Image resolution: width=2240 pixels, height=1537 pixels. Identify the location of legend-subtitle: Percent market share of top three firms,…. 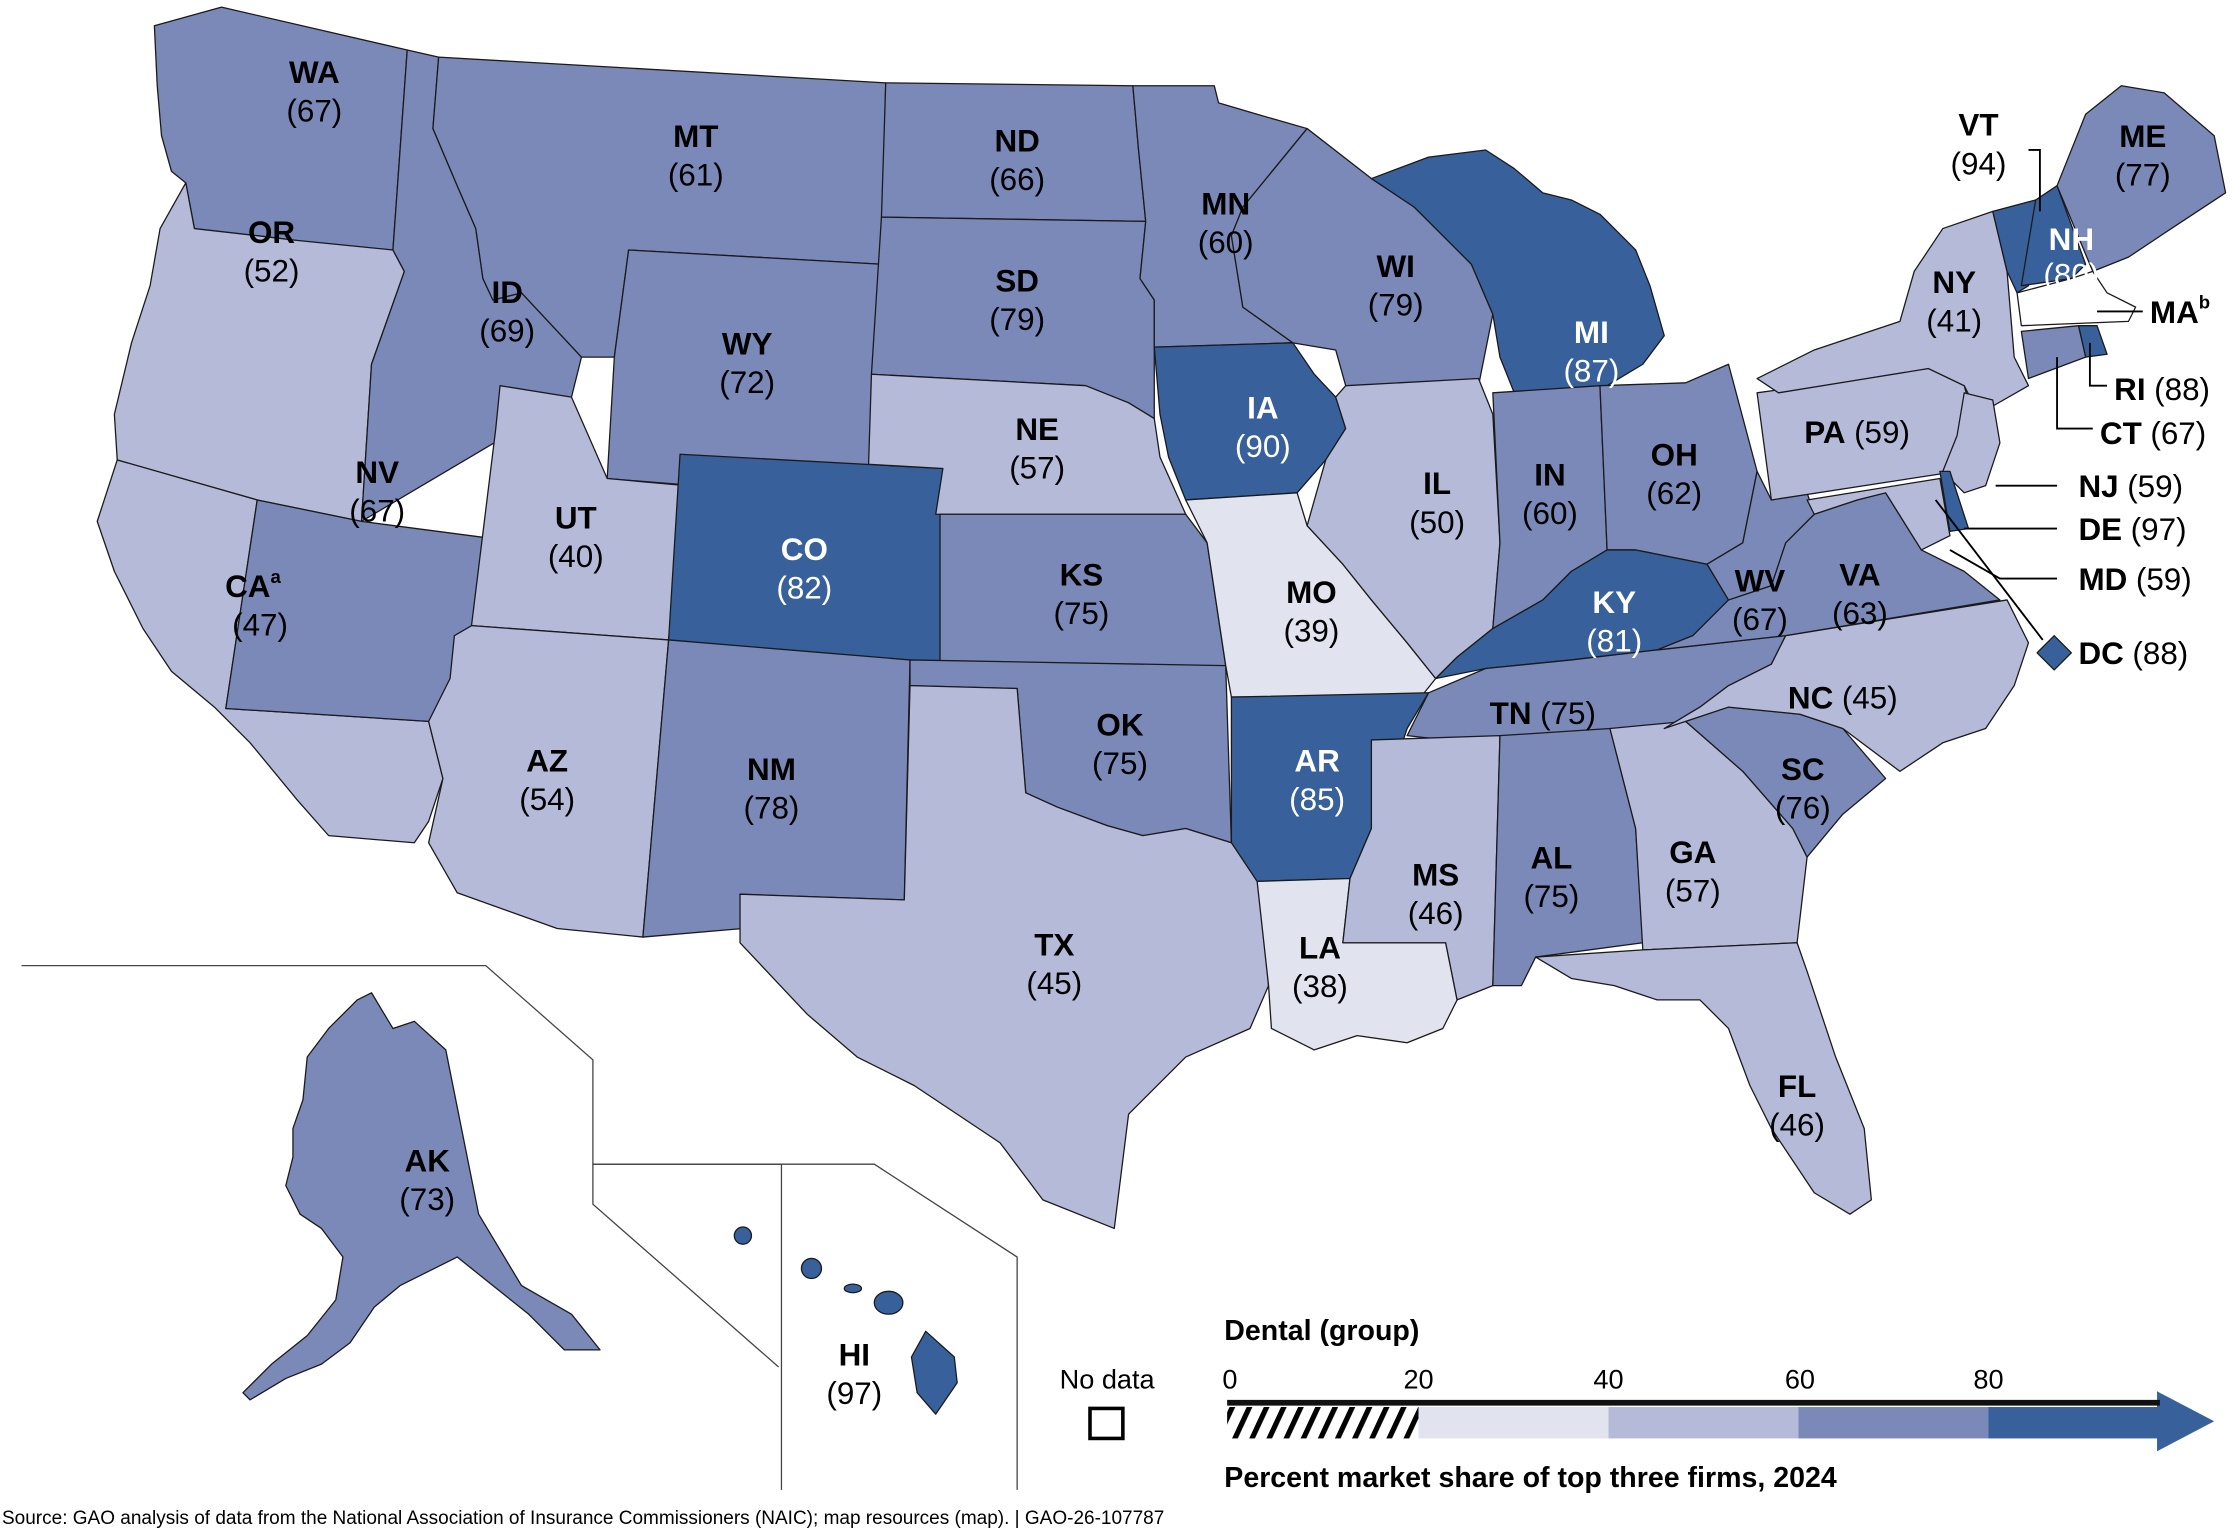
(1530, 1478).